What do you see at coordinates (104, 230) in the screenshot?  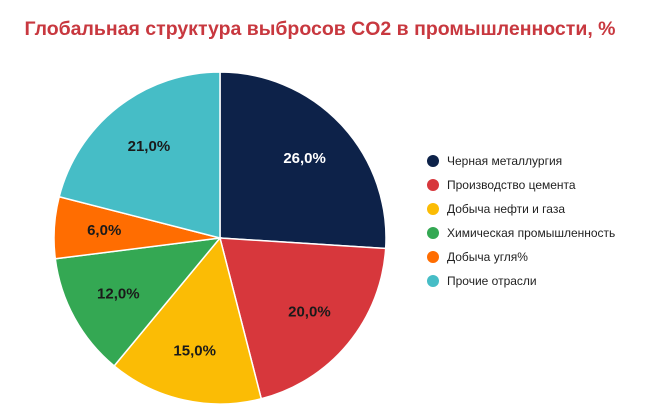 I see `slice-value-label-coal-mining: 6,0%` at bounding box center [104, 230].